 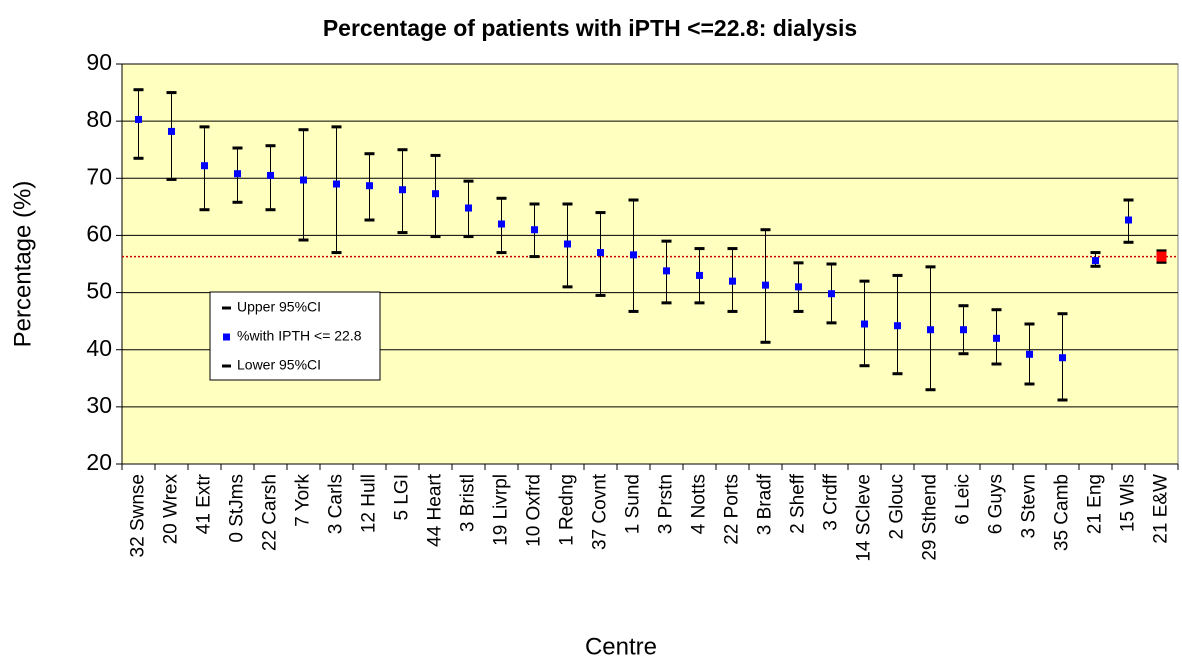 What do you see at coordinates (99, 462) in the screenshot?
I see `y-tick-label: 20` at bounding box center [99, 462].